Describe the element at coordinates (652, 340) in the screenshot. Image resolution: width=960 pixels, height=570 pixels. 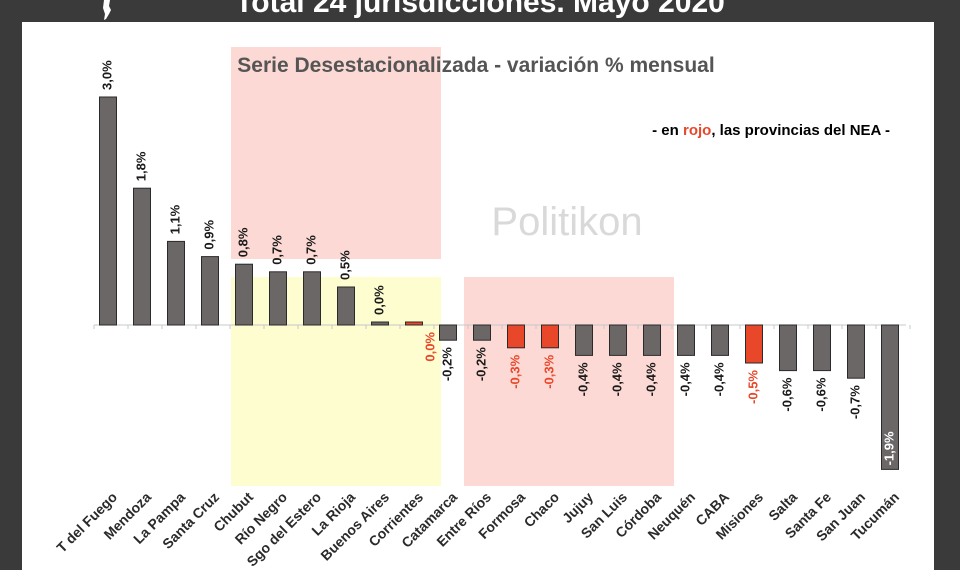
I see `bar-cordoba` at that location.